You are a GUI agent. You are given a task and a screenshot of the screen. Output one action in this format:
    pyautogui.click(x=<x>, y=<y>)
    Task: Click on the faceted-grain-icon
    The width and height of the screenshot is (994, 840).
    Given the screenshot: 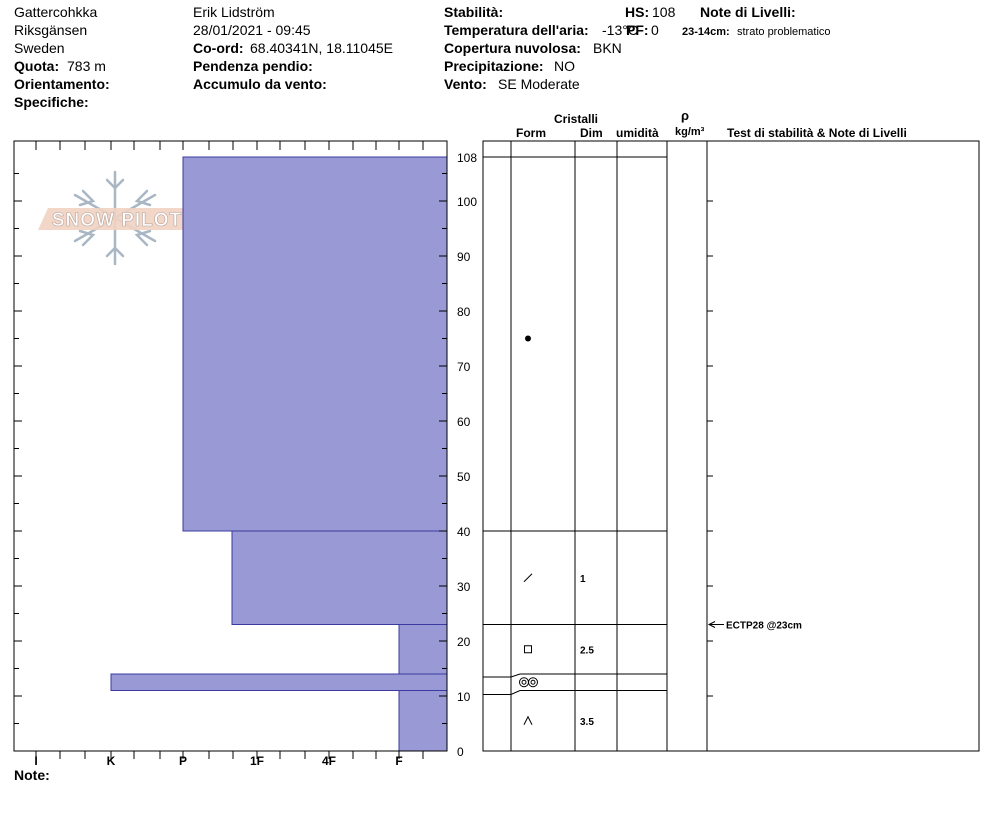 What is the action you would take?
    pyautogui.click(x=528, y=578)
    